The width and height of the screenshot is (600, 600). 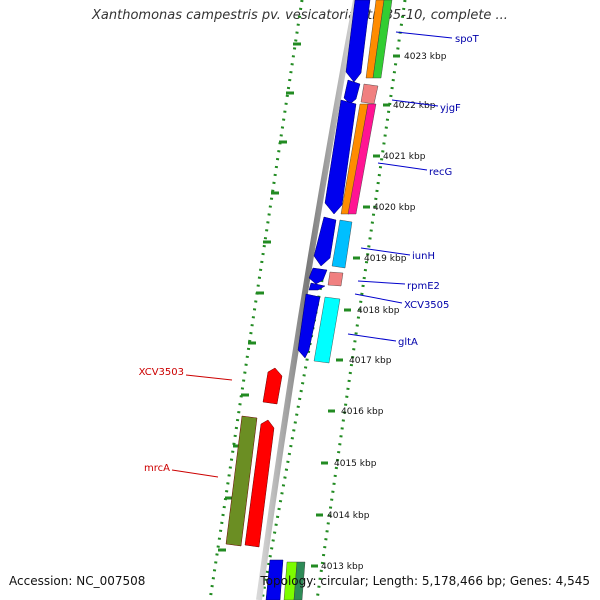 I want to click on scale-label-4014: 4014 kbp, so click(x=348, y=516).